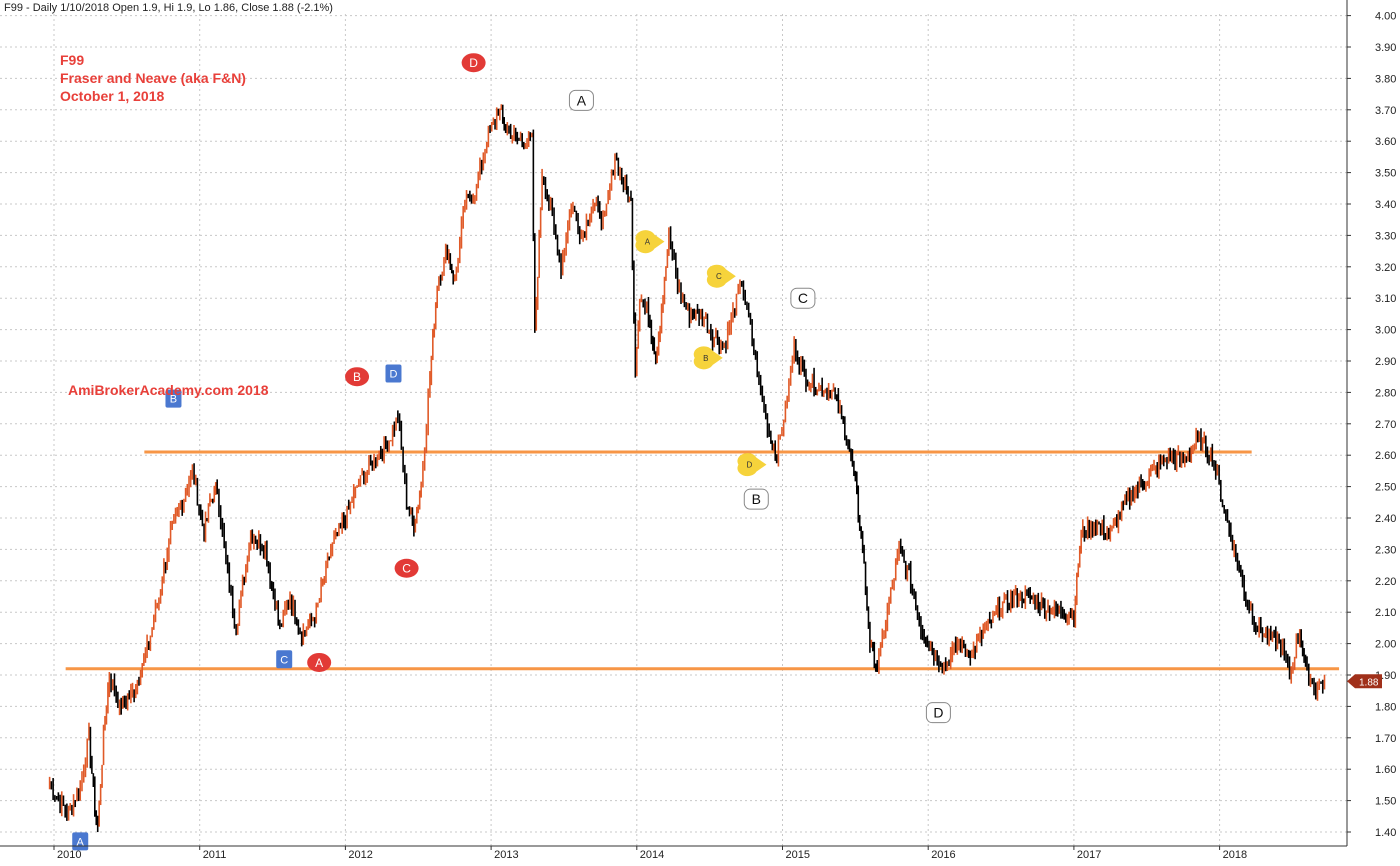 Image resolution: width=1400 pixels, height=866 pixels. I want to click on pattern-marker-blue-square: B, so click(173, 398).